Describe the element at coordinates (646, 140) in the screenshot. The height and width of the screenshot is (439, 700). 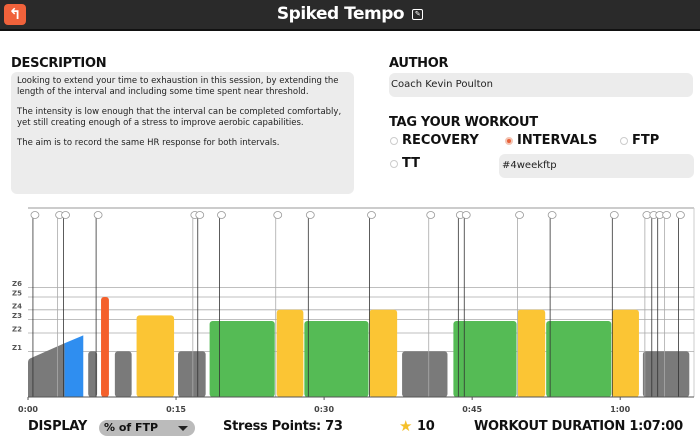
I see `radio-label: FTP` at that location.